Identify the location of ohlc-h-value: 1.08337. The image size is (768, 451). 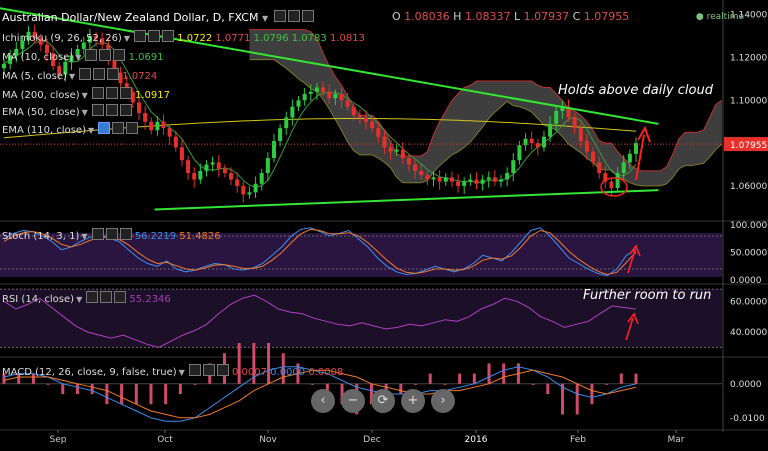
(487, 16).